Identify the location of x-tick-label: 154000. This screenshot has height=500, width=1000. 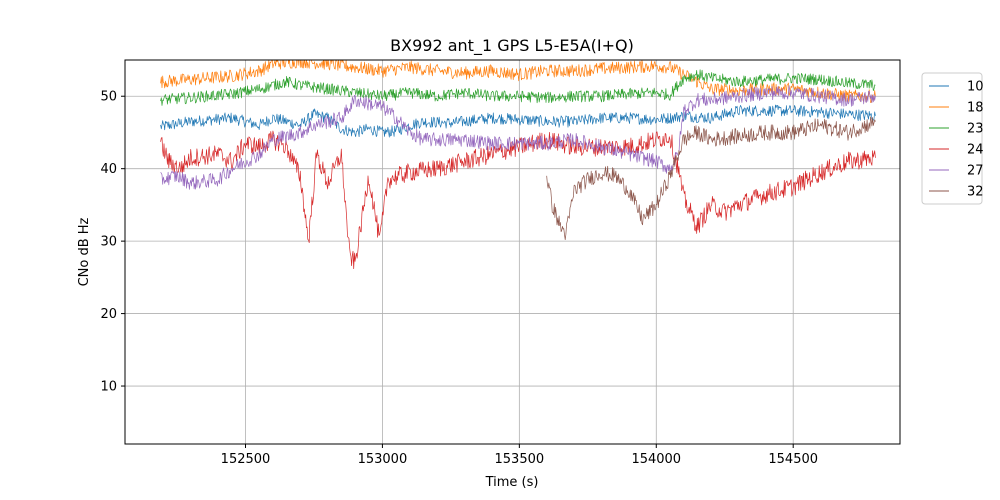
(656, 459).